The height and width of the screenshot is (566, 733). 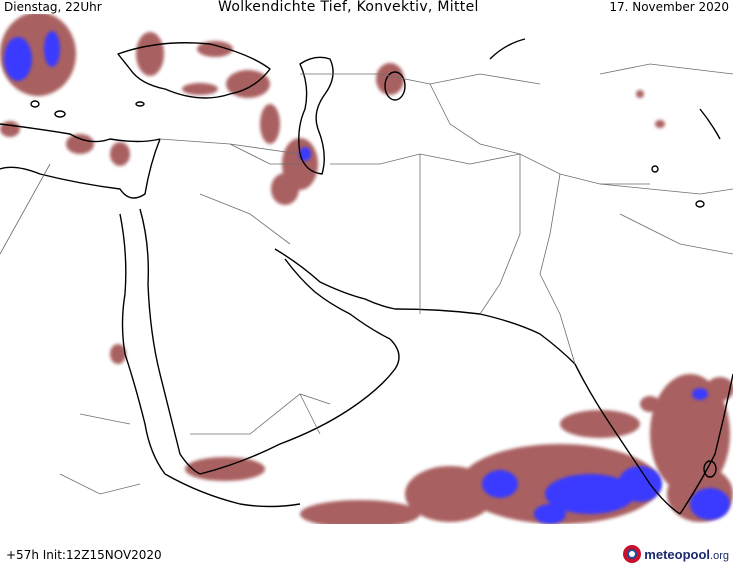 What do you see at coordinates (53, 7) in the screenshot?
I see `valid-time-label: Dienstag, 22Uhr` at bounding box center [53, 7].